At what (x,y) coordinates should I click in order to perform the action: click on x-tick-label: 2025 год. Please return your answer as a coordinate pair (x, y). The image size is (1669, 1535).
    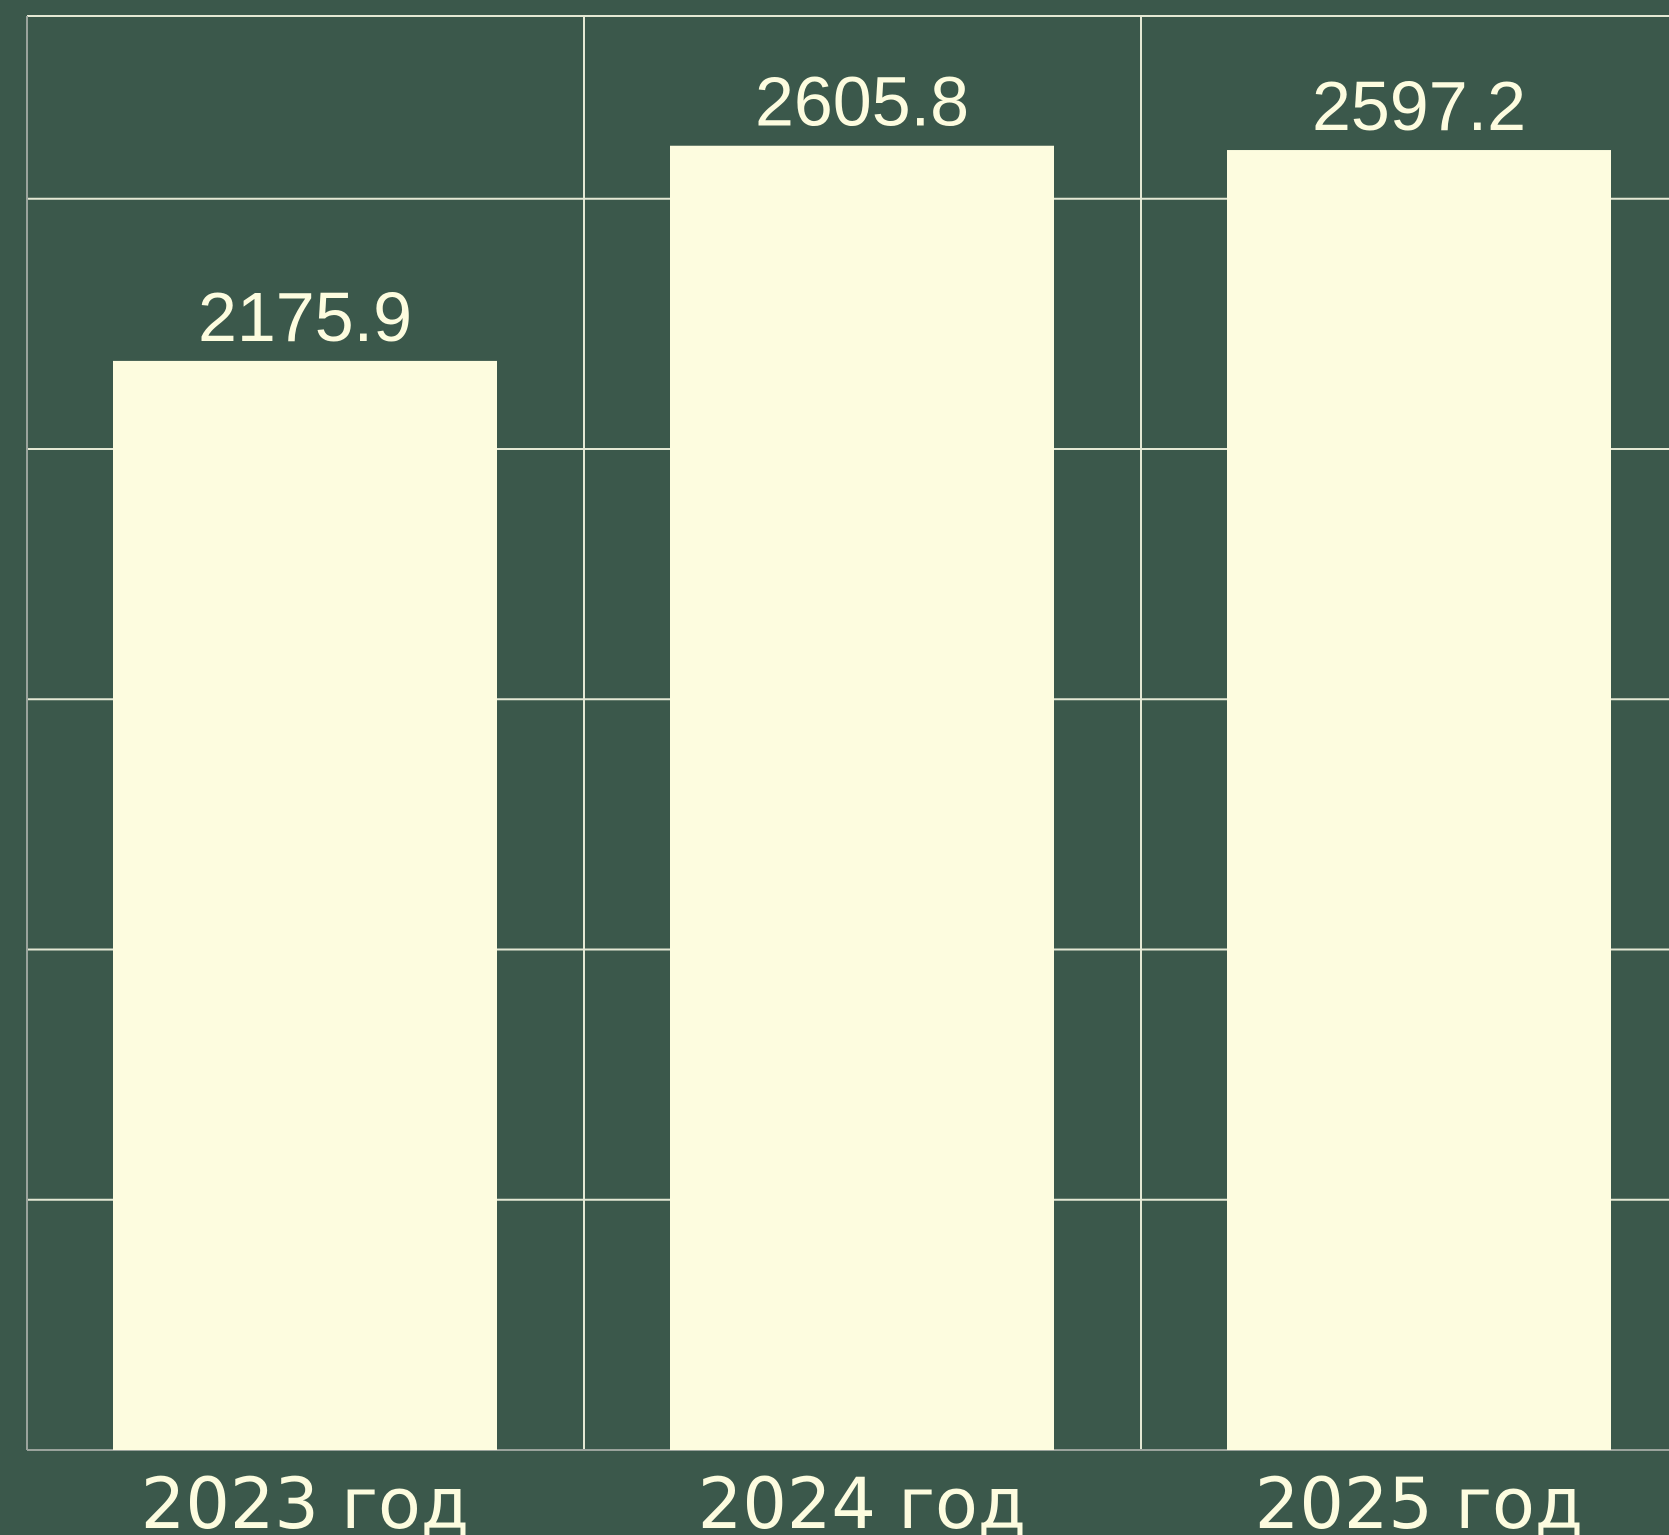
    Looking at the image, I should click on (1419, 1499).